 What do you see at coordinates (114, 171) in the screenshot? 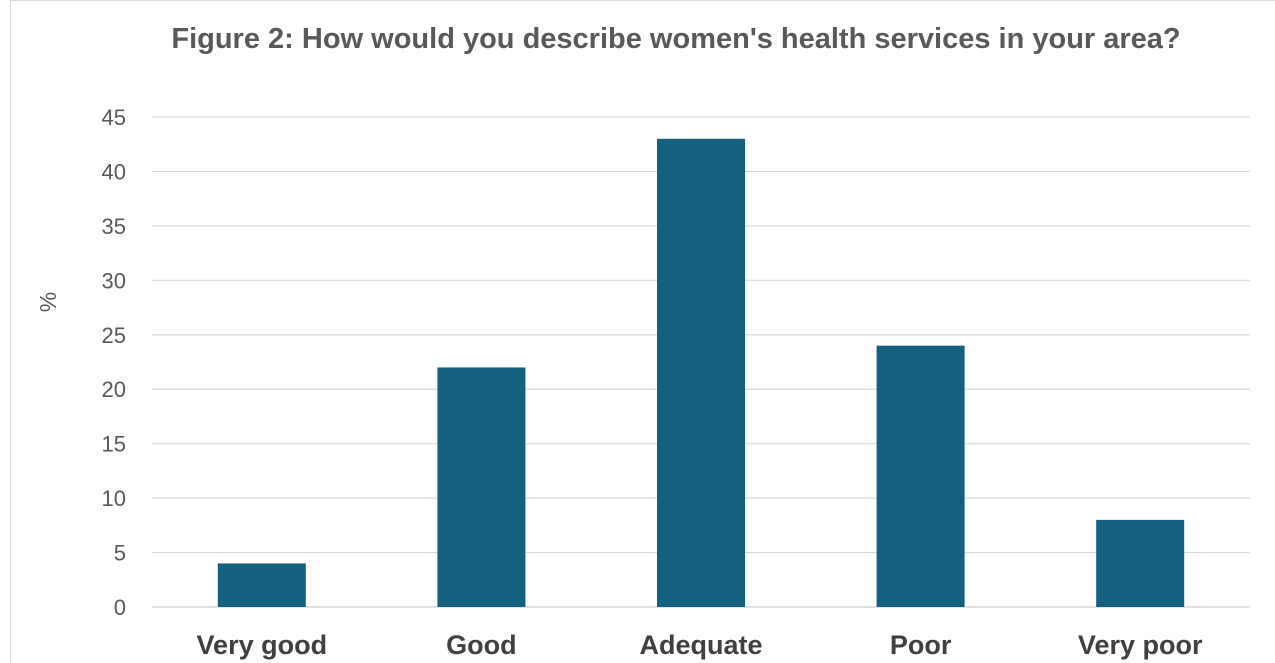
I see `y-tick-label: 40` at bounding box center [114, 171].